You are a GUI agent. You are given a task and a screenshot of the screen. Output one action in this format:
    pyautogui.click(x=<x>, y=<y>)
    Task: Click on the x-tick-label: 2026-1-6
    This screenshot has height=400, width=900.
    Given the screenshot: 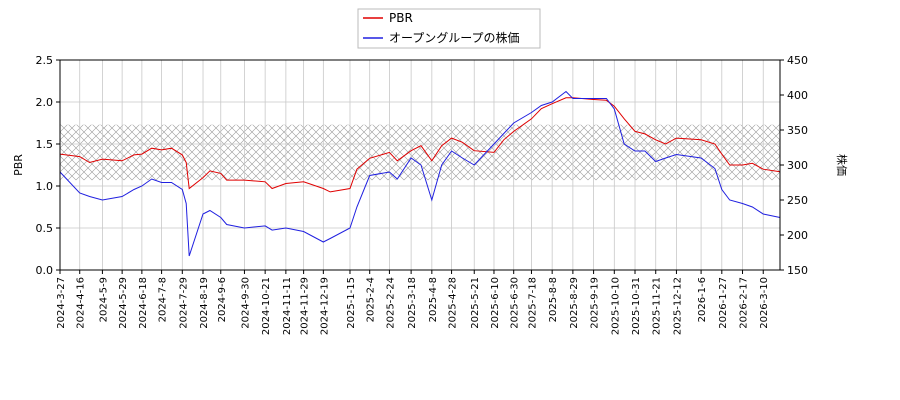 What is the action you would take?
    pyautogui.click(x=702, y=299)
    